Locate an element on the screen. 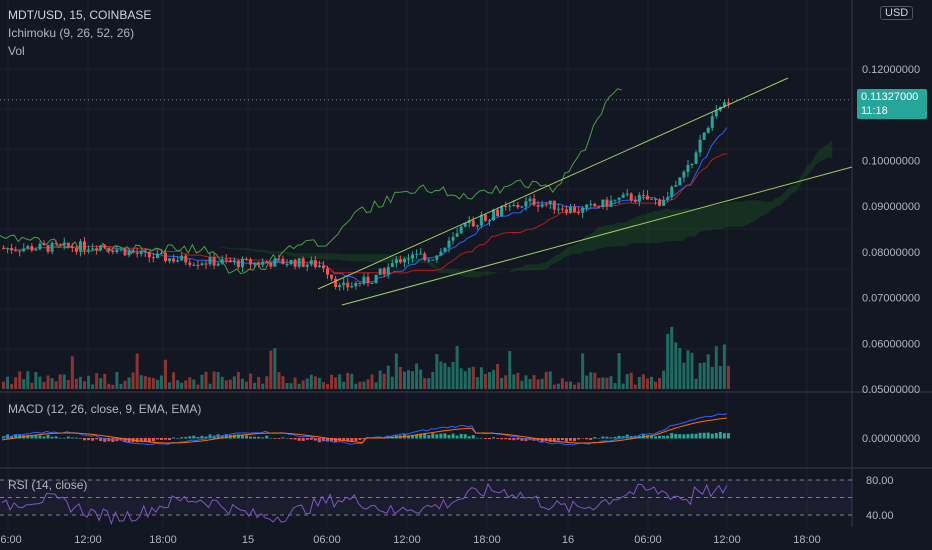 This screenshot has height=550, width=932. volume-legend: Vol is located at coordinates (16, 51).